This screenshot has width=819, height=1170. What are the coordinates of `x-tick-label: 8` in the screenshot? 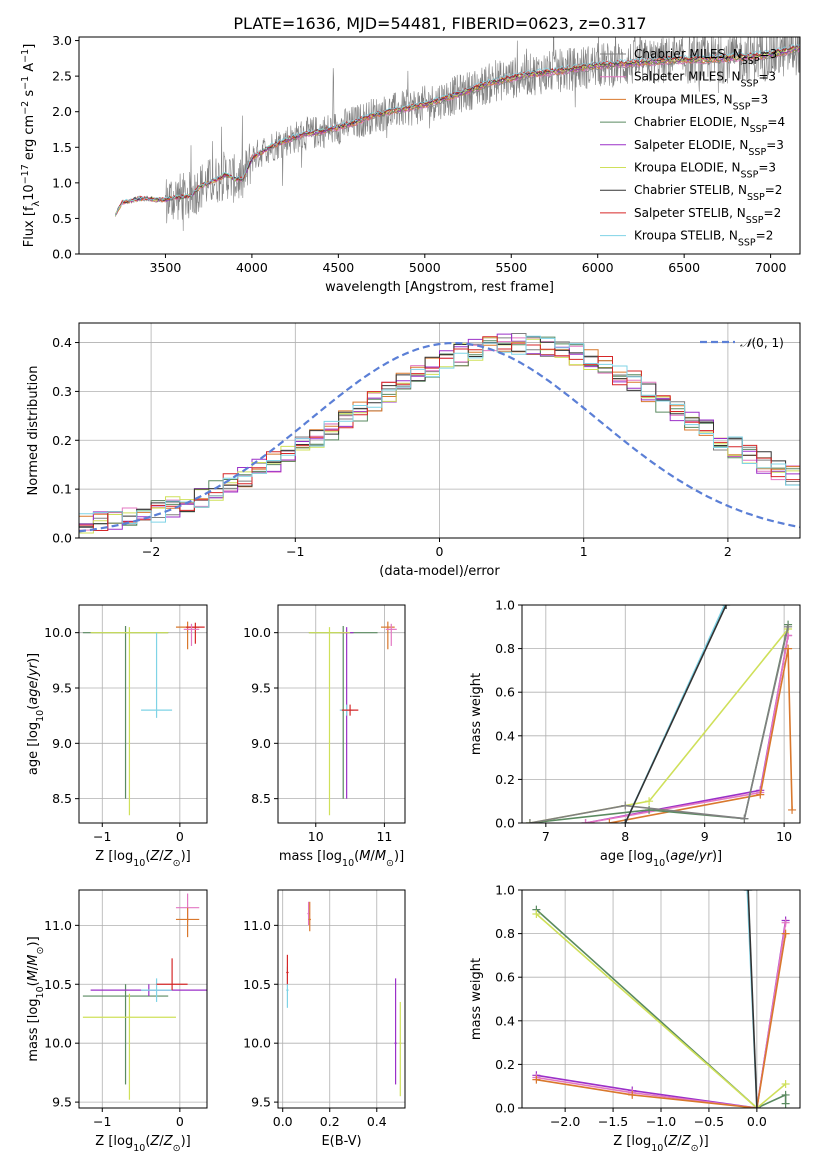 It's located at (625, 836).